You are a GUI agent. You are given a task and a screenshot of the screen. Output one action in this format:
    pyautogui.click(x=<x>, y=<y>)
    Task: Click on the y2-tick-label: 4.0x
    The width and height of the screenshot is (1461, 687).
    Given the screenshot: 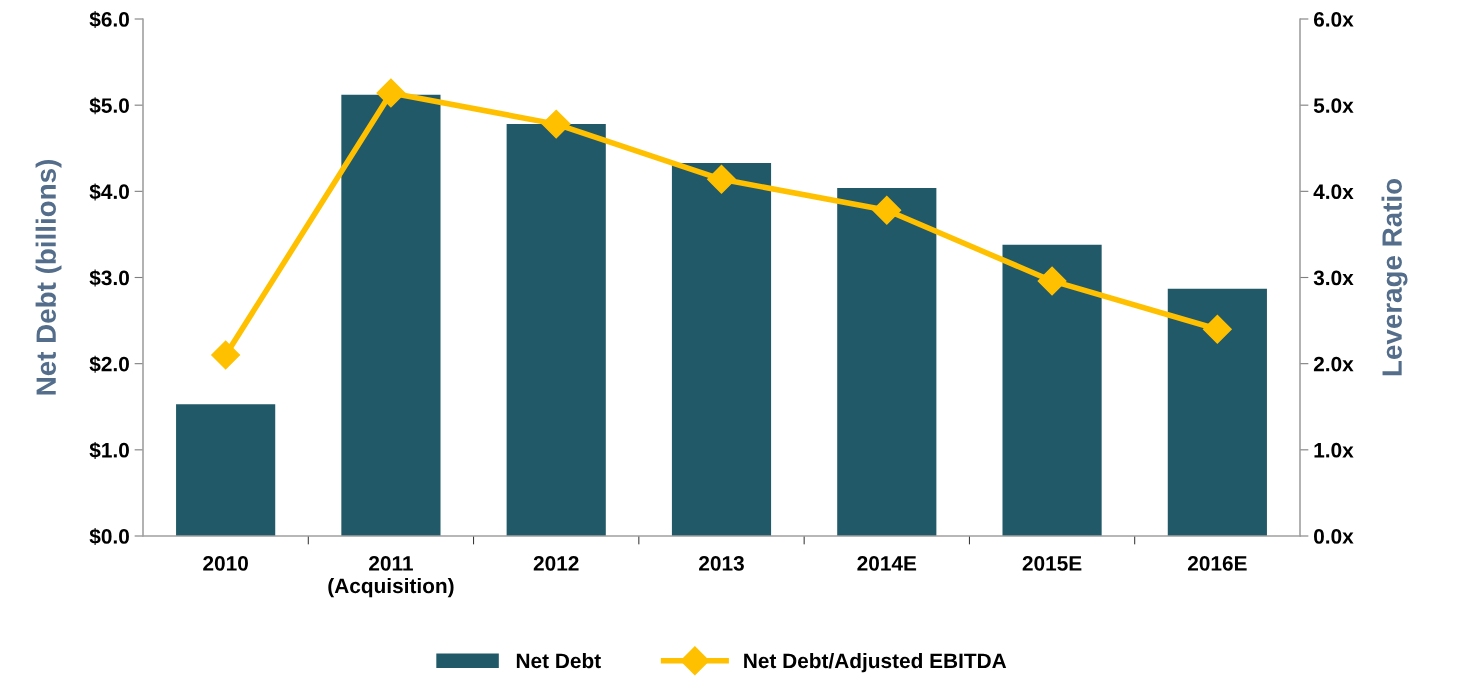 What is the action you would take?
    pyautogui.click(x=1333, y=192)
    